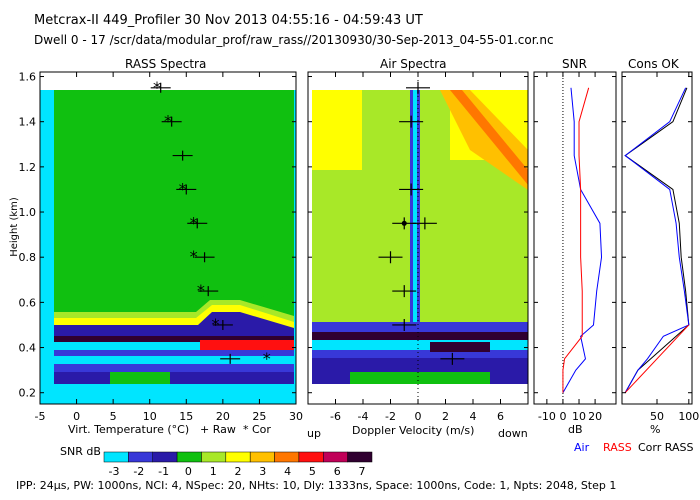 The height and width of the screenshot is (500, 700). I want to click on air-xlabel-down: down, so click(513, 433).